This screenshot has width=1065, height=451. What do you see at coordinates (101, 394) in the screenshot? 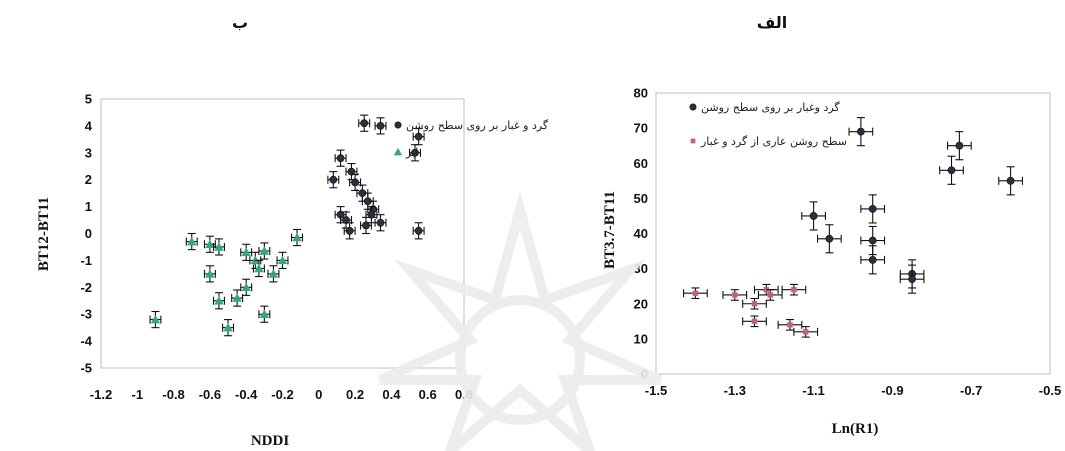
I see `x-tick-label: -1.2` at bounding box center [101, 394].